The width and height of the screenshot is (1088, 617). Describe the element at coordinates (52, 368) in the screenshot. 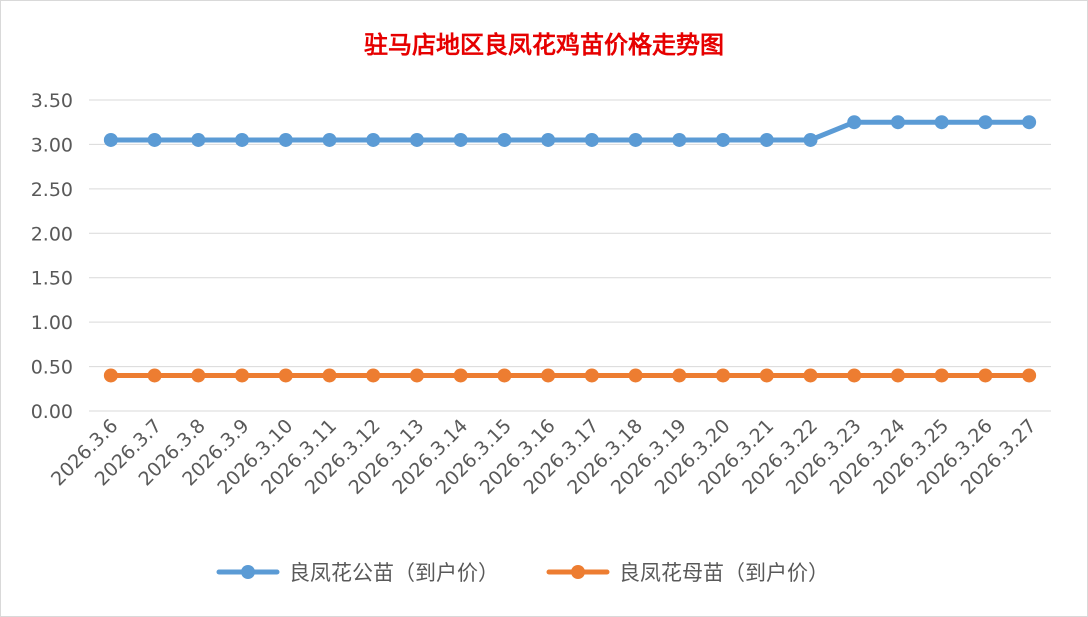

I see `y-tick-label: 0.50` at that location.